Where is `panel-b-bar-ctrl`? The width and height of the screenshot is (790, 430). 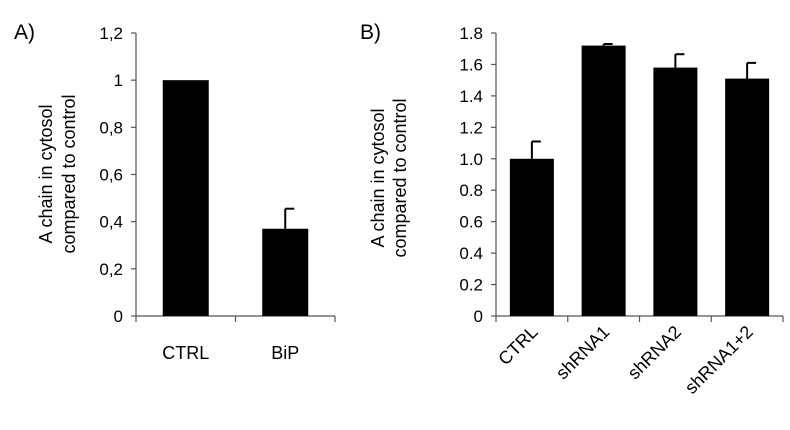
panel-b-bar-ctrl is located at coordinates (531, 237).